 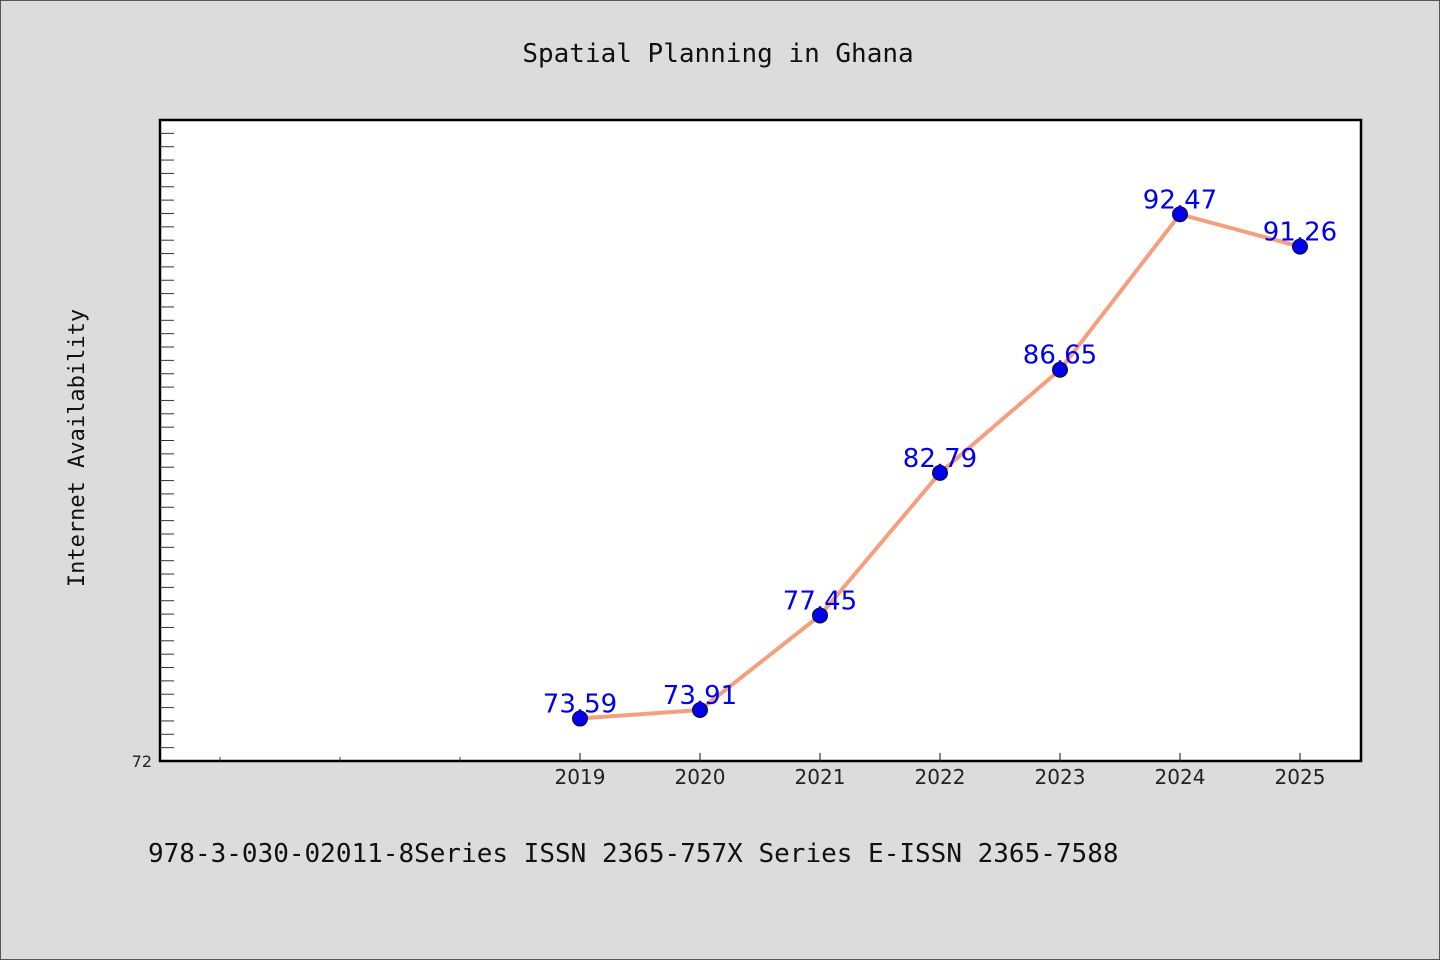 What do you see at coordinates (142, 761) in the screenshot?
I see `y-tick-label: 72` at bounding box center [142, 761].